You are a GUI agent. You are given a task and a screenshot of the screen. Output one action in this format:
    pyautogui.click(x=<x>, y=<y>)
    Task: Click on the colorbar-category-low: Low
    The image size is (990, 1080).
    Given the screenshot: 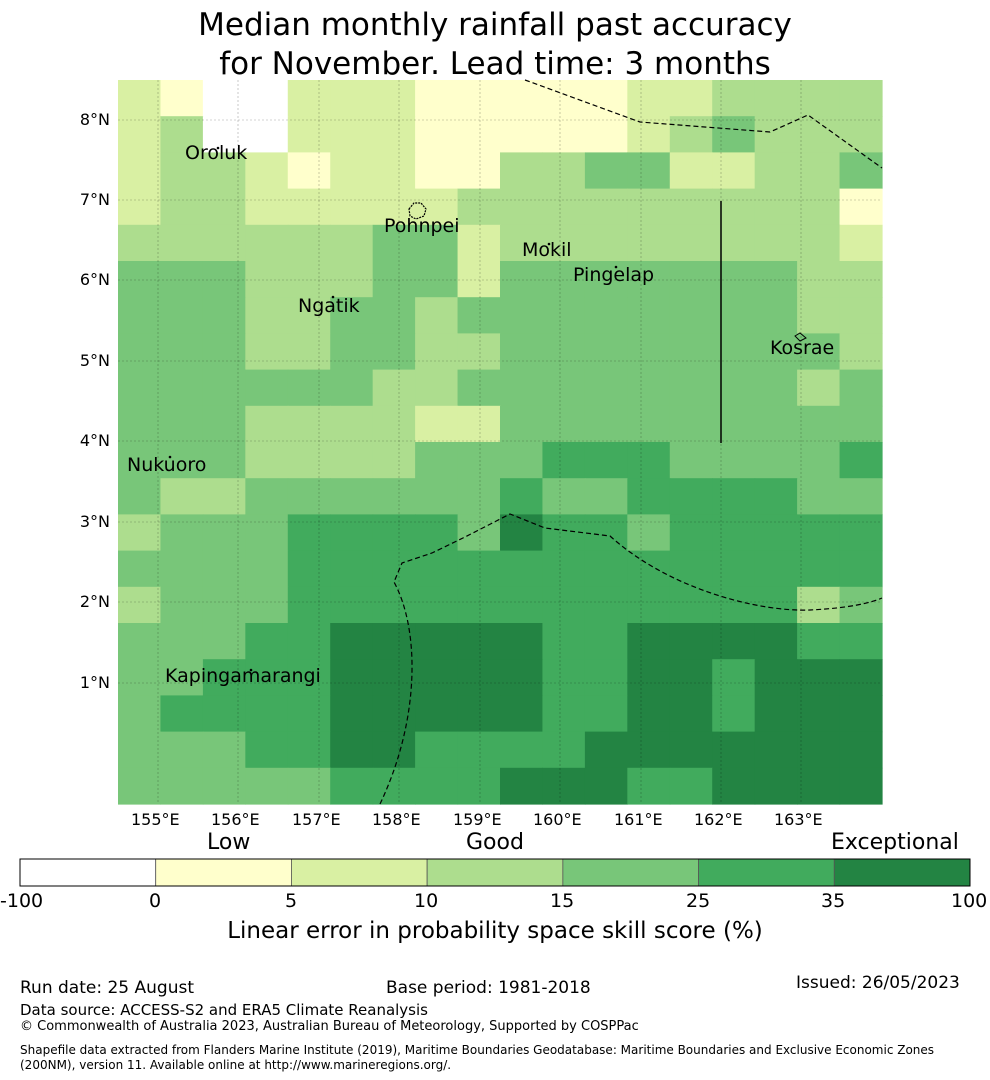 What is the action you would take?
    pyautogui.click(x=229, y=842)
    